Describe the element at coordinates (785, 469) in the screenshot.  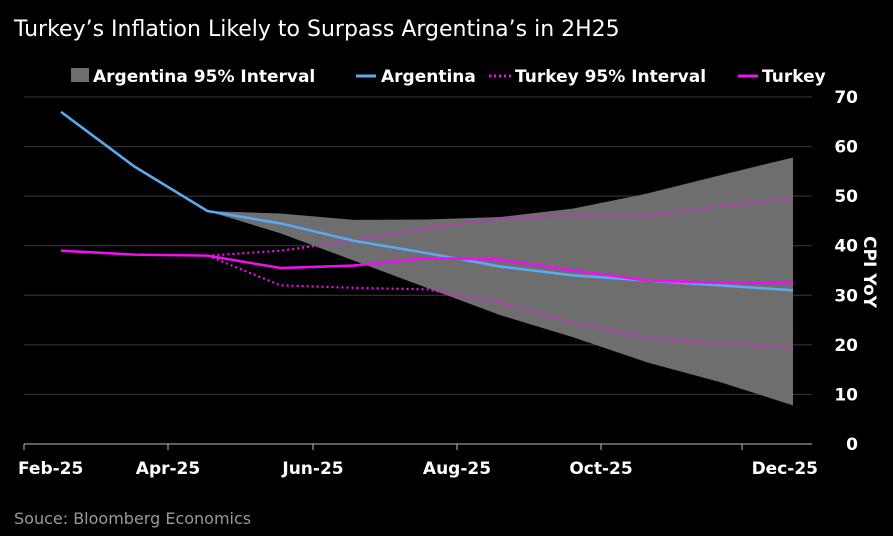
I see `x-tick-label-dec-25: Dec-25` at that location.